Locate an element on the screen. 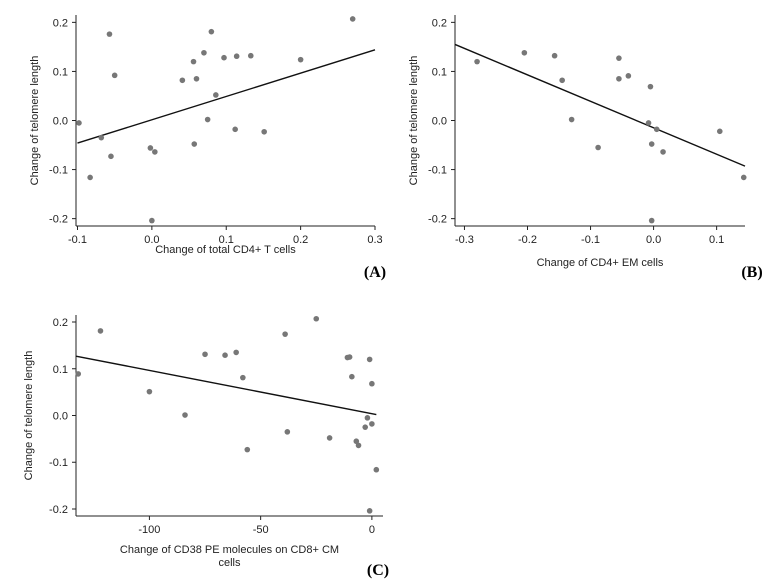 This screenshot has width=783, height=588. x-axis-label: cells is located at coordinates (229, 563).